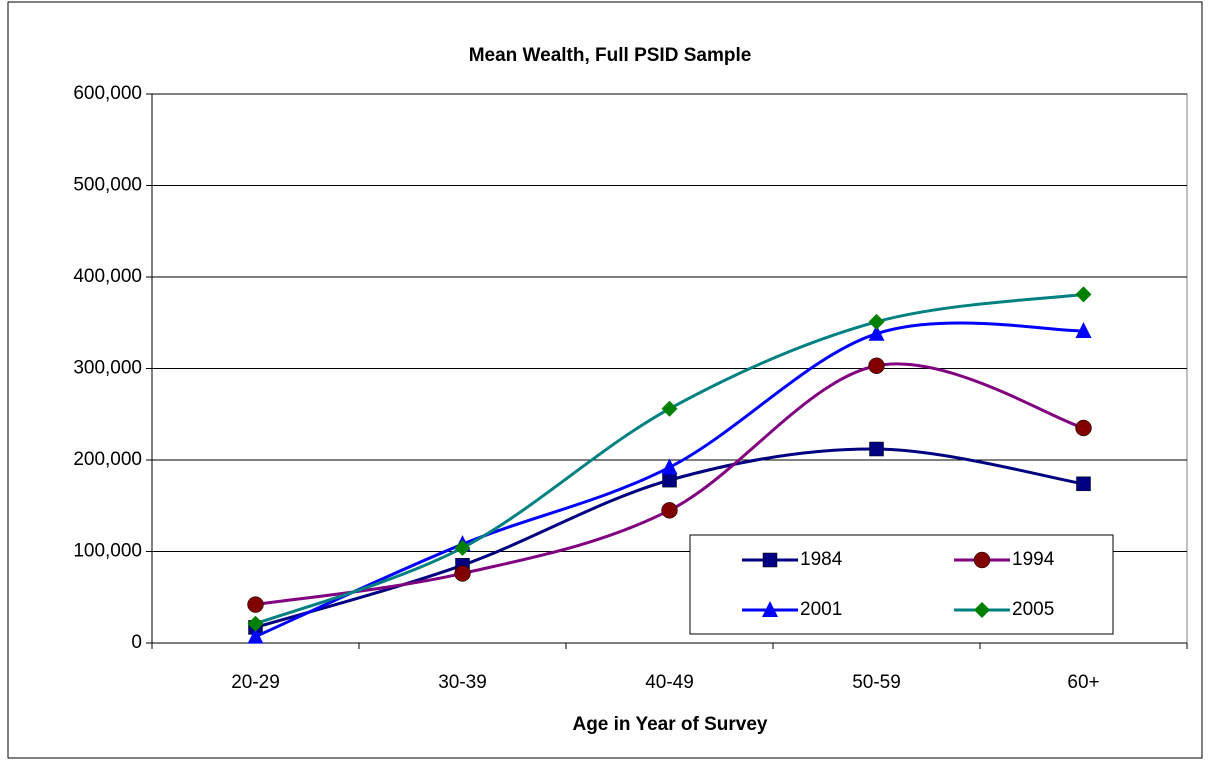 The height and width of the screenshot is (764, 1209). What do you see at coordinates (462, 682) in the screenshot?
I see `x-tick-label: 30-39` at bounding box center [462, 682].